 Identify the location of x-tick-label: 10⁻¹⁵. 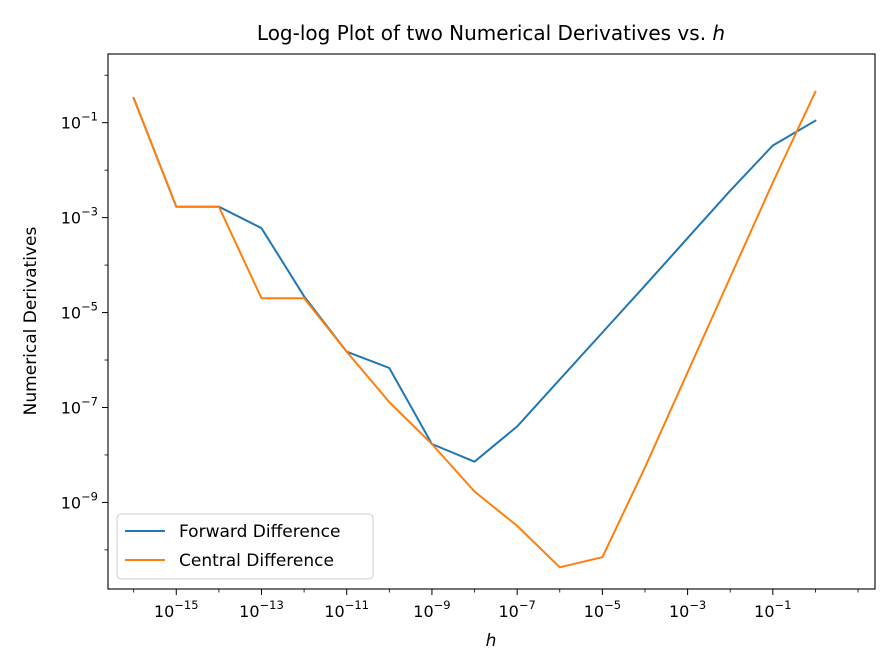
(176, 609).